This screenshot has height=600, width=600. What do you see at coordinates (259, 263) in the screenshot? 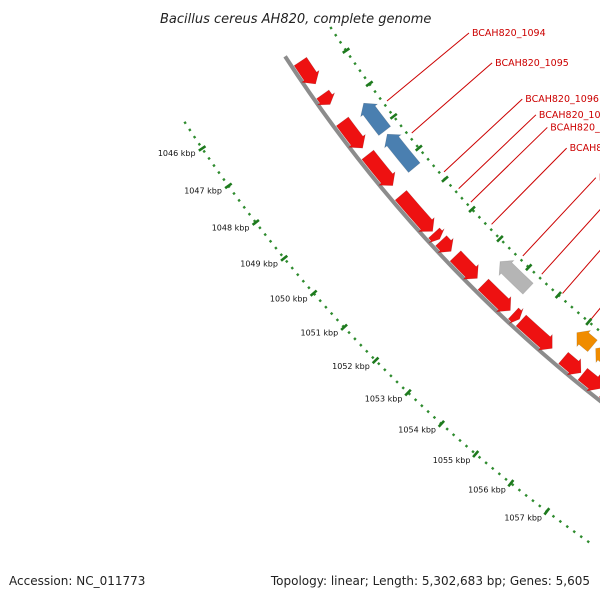
I see `ruler-tick-label: 1049 kbp` at bounding box center [259, 263].